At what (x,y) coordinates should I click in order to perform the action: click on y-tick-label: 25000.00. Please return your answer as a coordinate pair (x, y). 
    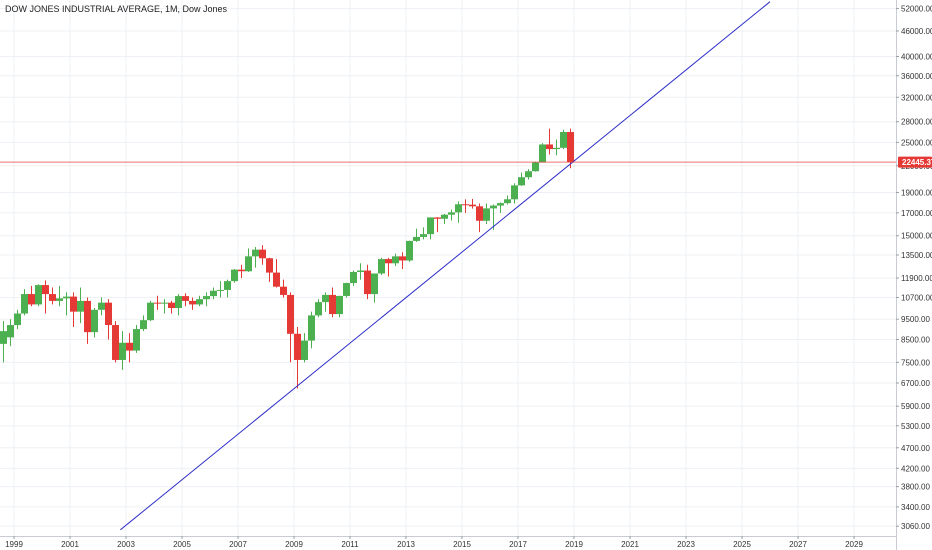
    Looking at the image, I should click on (916, 142).